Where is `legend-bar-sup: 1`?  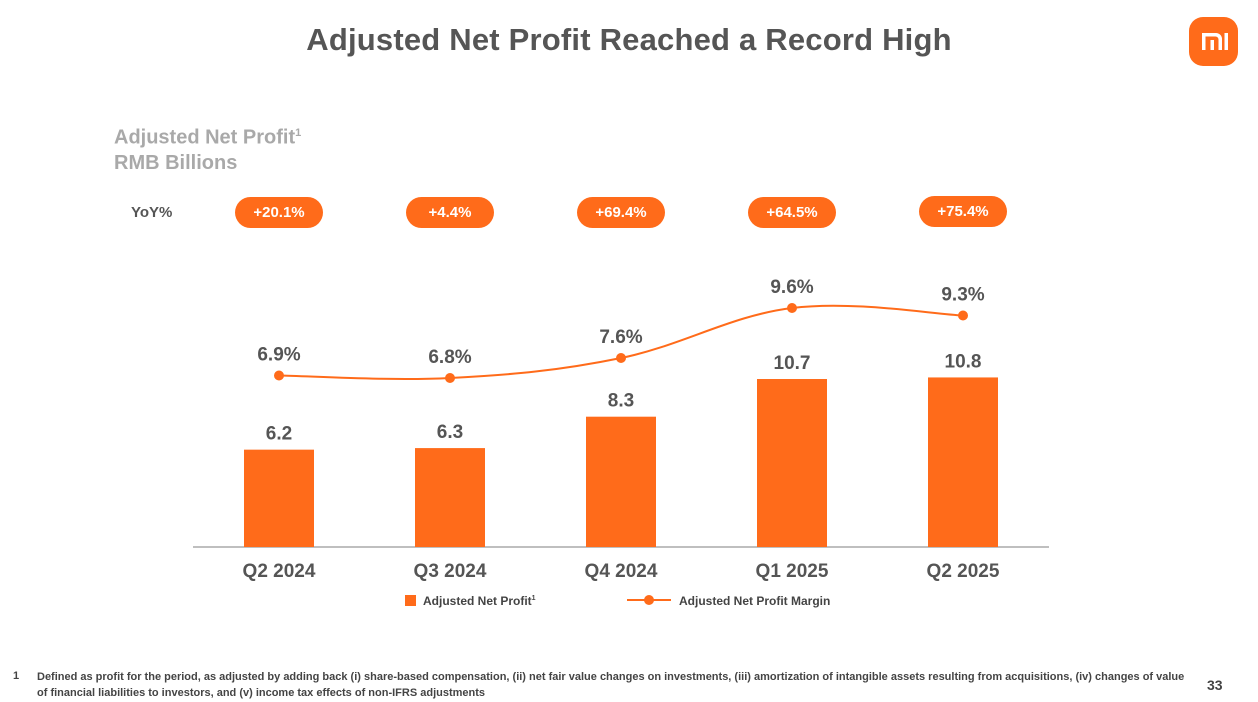 legend-bar-sup: 1 is located at coordinates (533, 598).